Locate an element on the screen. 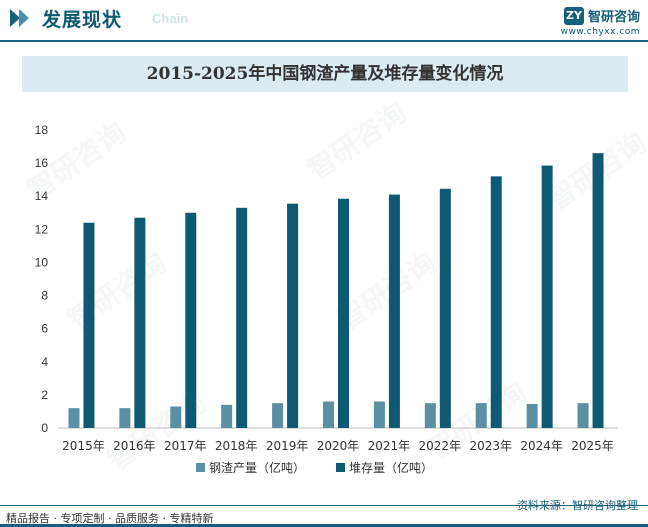  x-tick-label: 2019年 is located at coordinates (287, 446).